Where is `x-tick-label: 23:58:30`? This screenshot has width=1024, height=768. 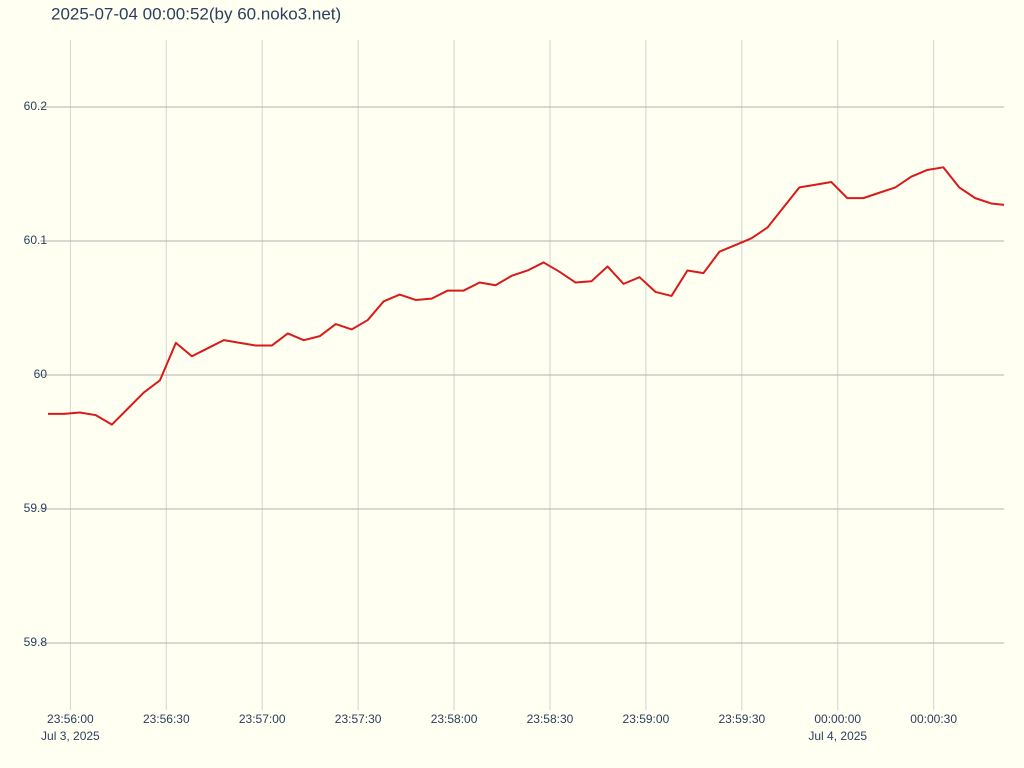
x-tick-label: 23:58:30 is located at coordinates (550, 719).